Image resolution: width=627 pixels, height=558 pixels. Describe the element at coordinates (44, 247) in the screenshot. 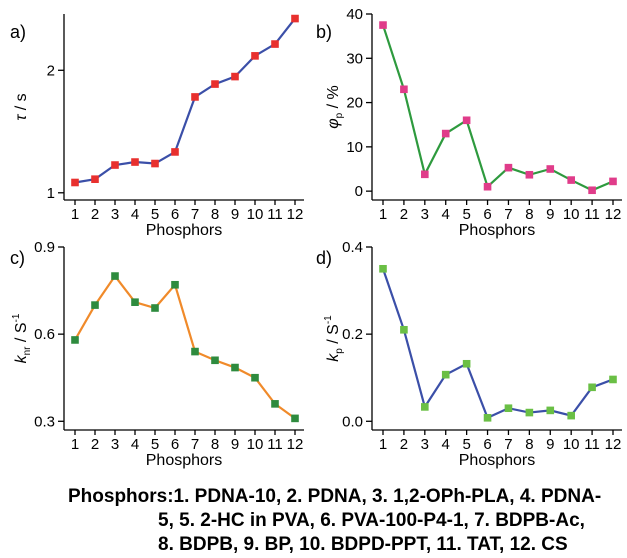

I see `y-tick-label: 0.9` at that location.